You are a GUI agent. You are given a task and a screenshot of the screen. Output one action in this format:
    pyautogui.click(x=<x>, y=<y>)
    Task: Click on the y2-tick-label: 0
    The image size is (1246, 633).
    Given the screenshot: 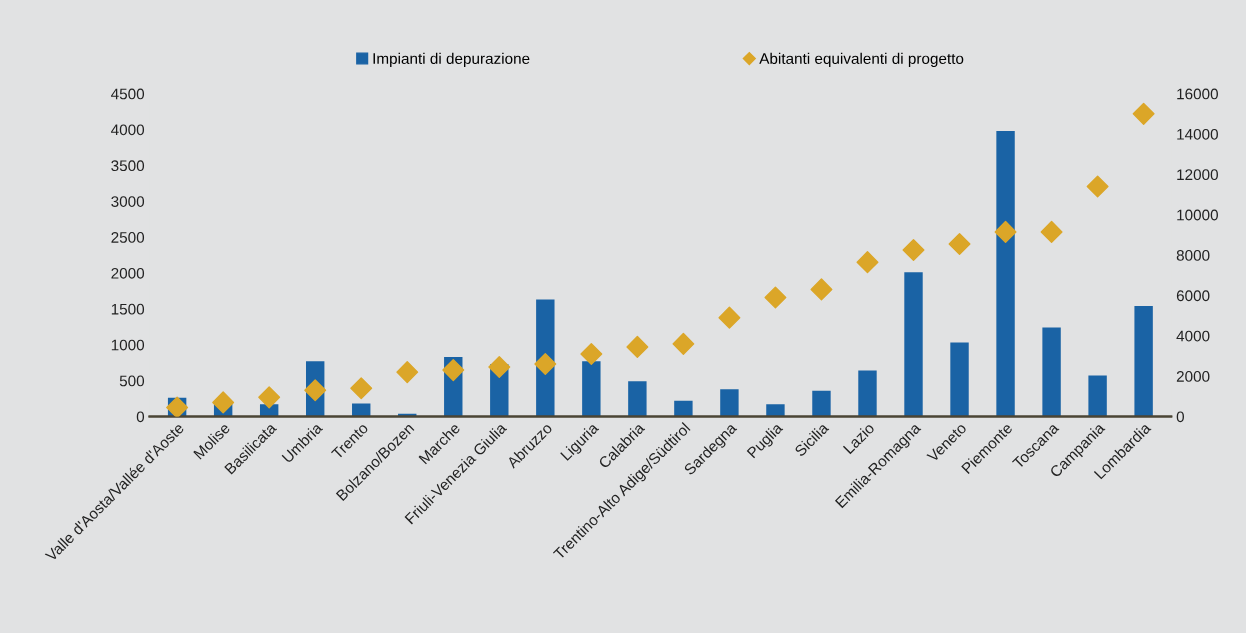 What is the action you would take?
    pyautogui.click(x=1180, y=417)
    